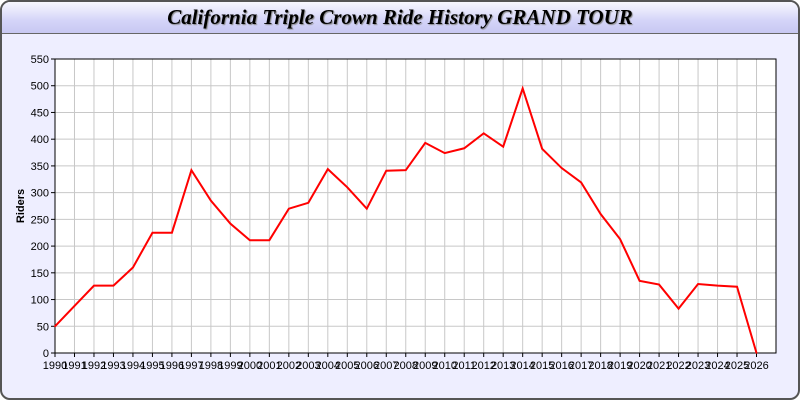  I want to click on y-tick-label: 450, so click(40, 113).